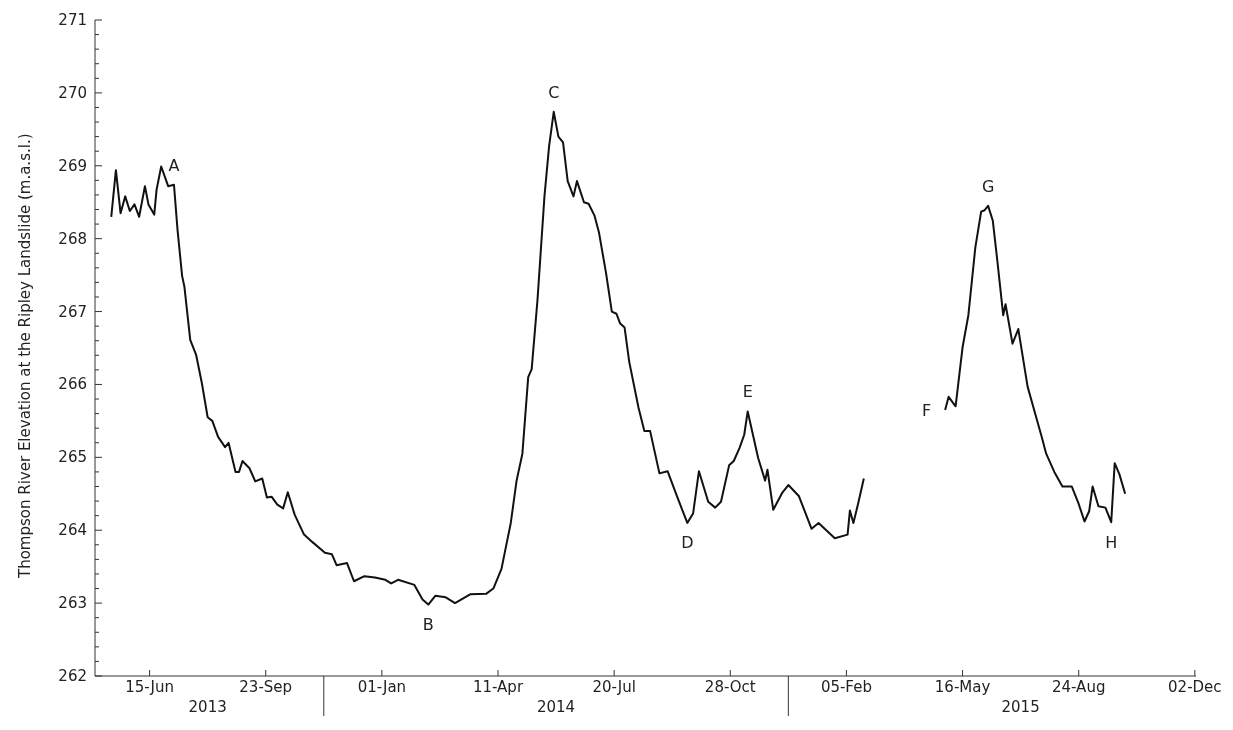  What do you see at coordinates (554, 92) in the screenshot?
I see `annotation: C` at bounding box center [554, 92].